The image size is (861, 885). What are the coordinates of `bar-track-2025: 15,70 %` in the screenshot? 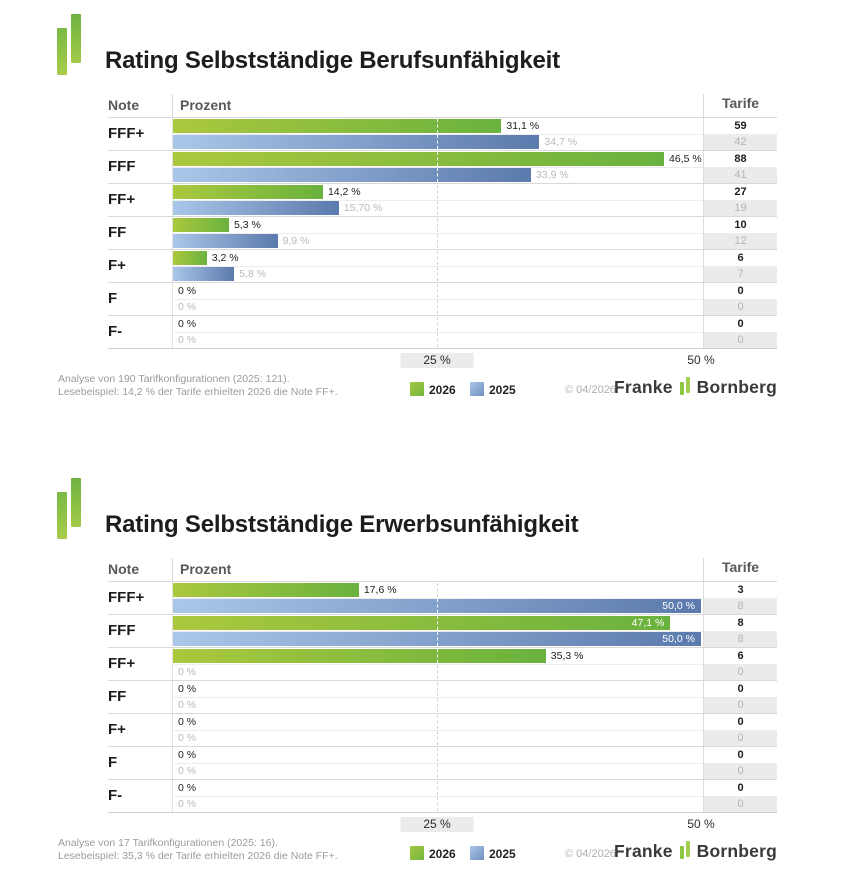 It's located at (437, 208).